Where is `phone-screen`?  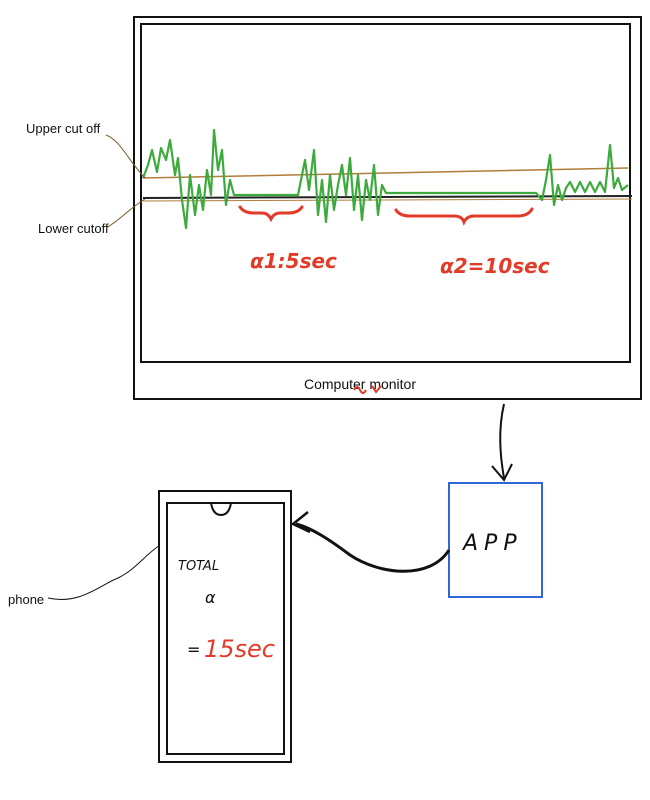
phone-screen is located at coordinates (225, 628).